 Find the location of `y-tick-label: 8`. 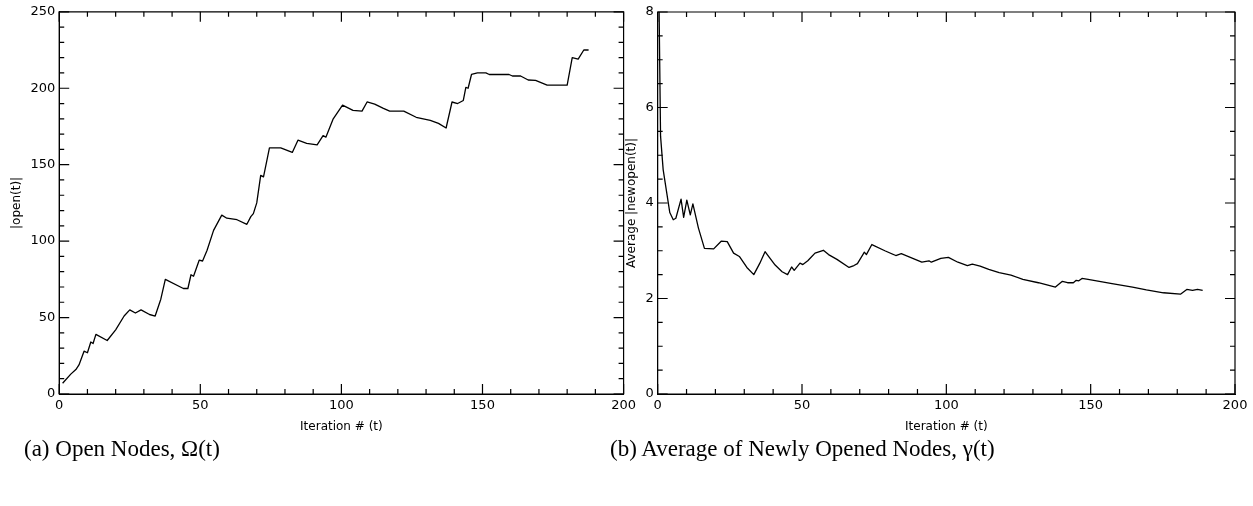

y-tick-label: 8 is located at coordinates (649, 11).